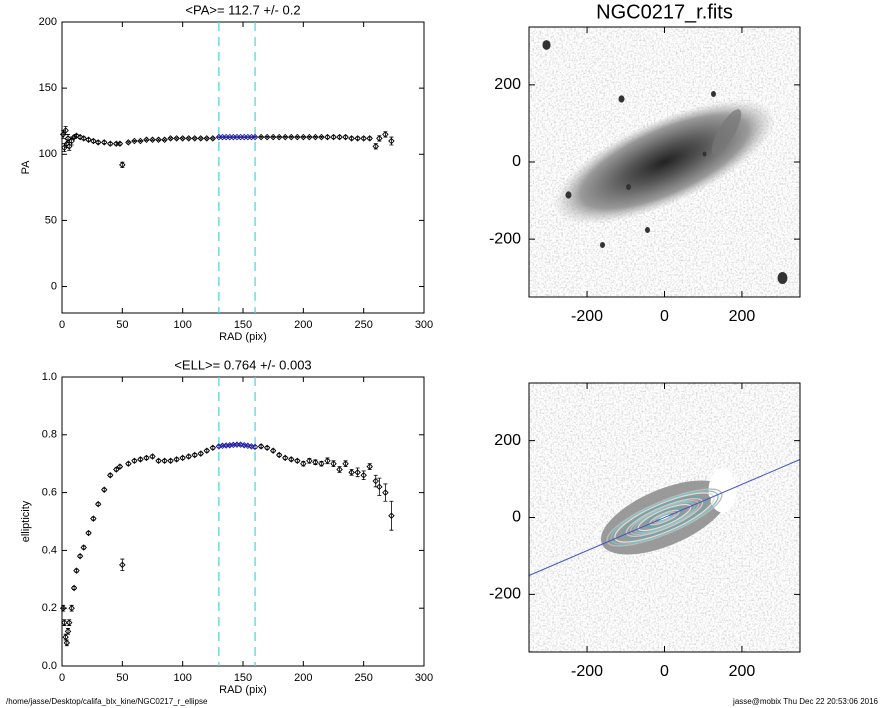 The image size is (885, 708). Describe the element at coordinates (424, 325) in the screenshot. I see `x-tick-label: 300` at that location.